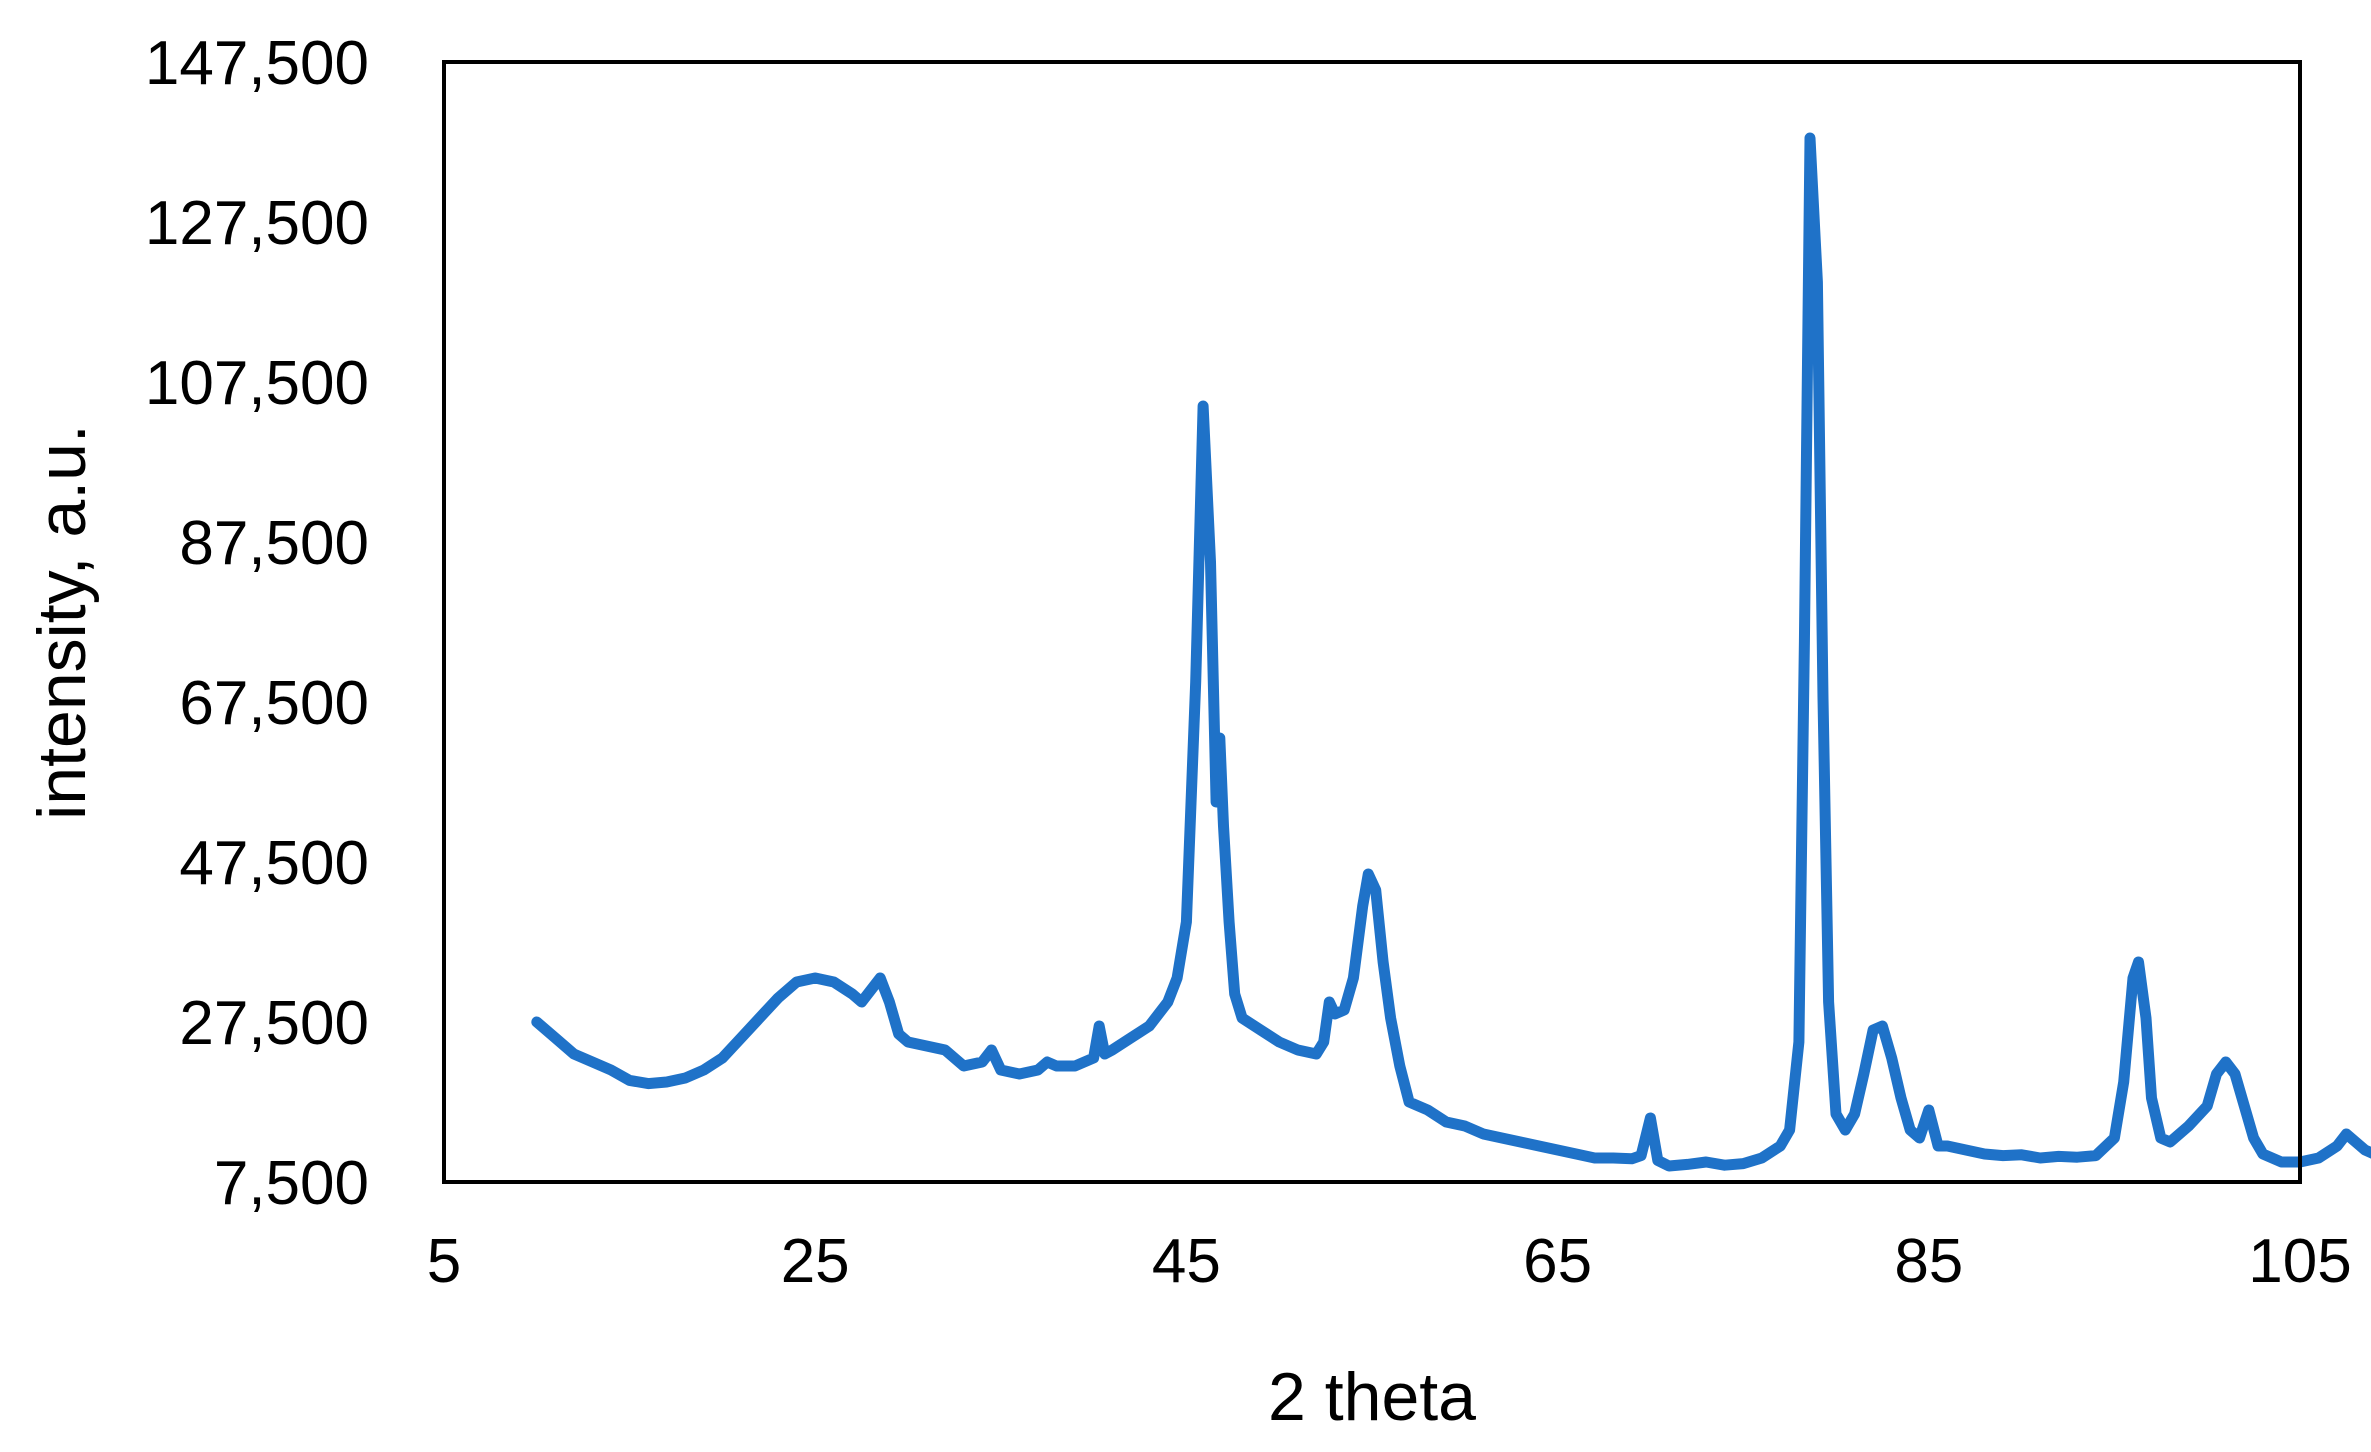 The height and width of the screenshot is (1452, 2371). What do you see at coordinates (257, 383) in the screenshot?
I see `y-tick-label: 107,500` at bounding box center [257, 383].